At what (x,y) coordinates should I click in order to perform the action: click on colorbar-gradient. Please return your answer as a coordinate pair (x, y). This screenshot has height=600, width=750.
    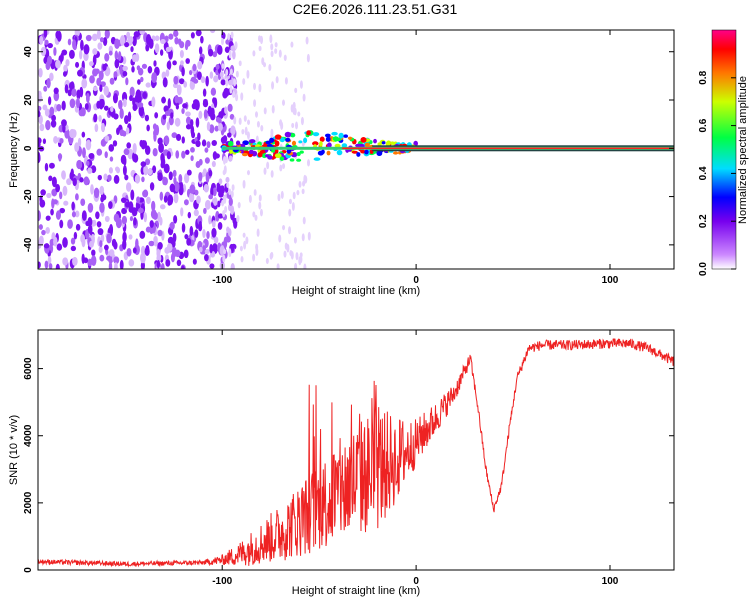
    Looking at the image, I should click on (724, 149).